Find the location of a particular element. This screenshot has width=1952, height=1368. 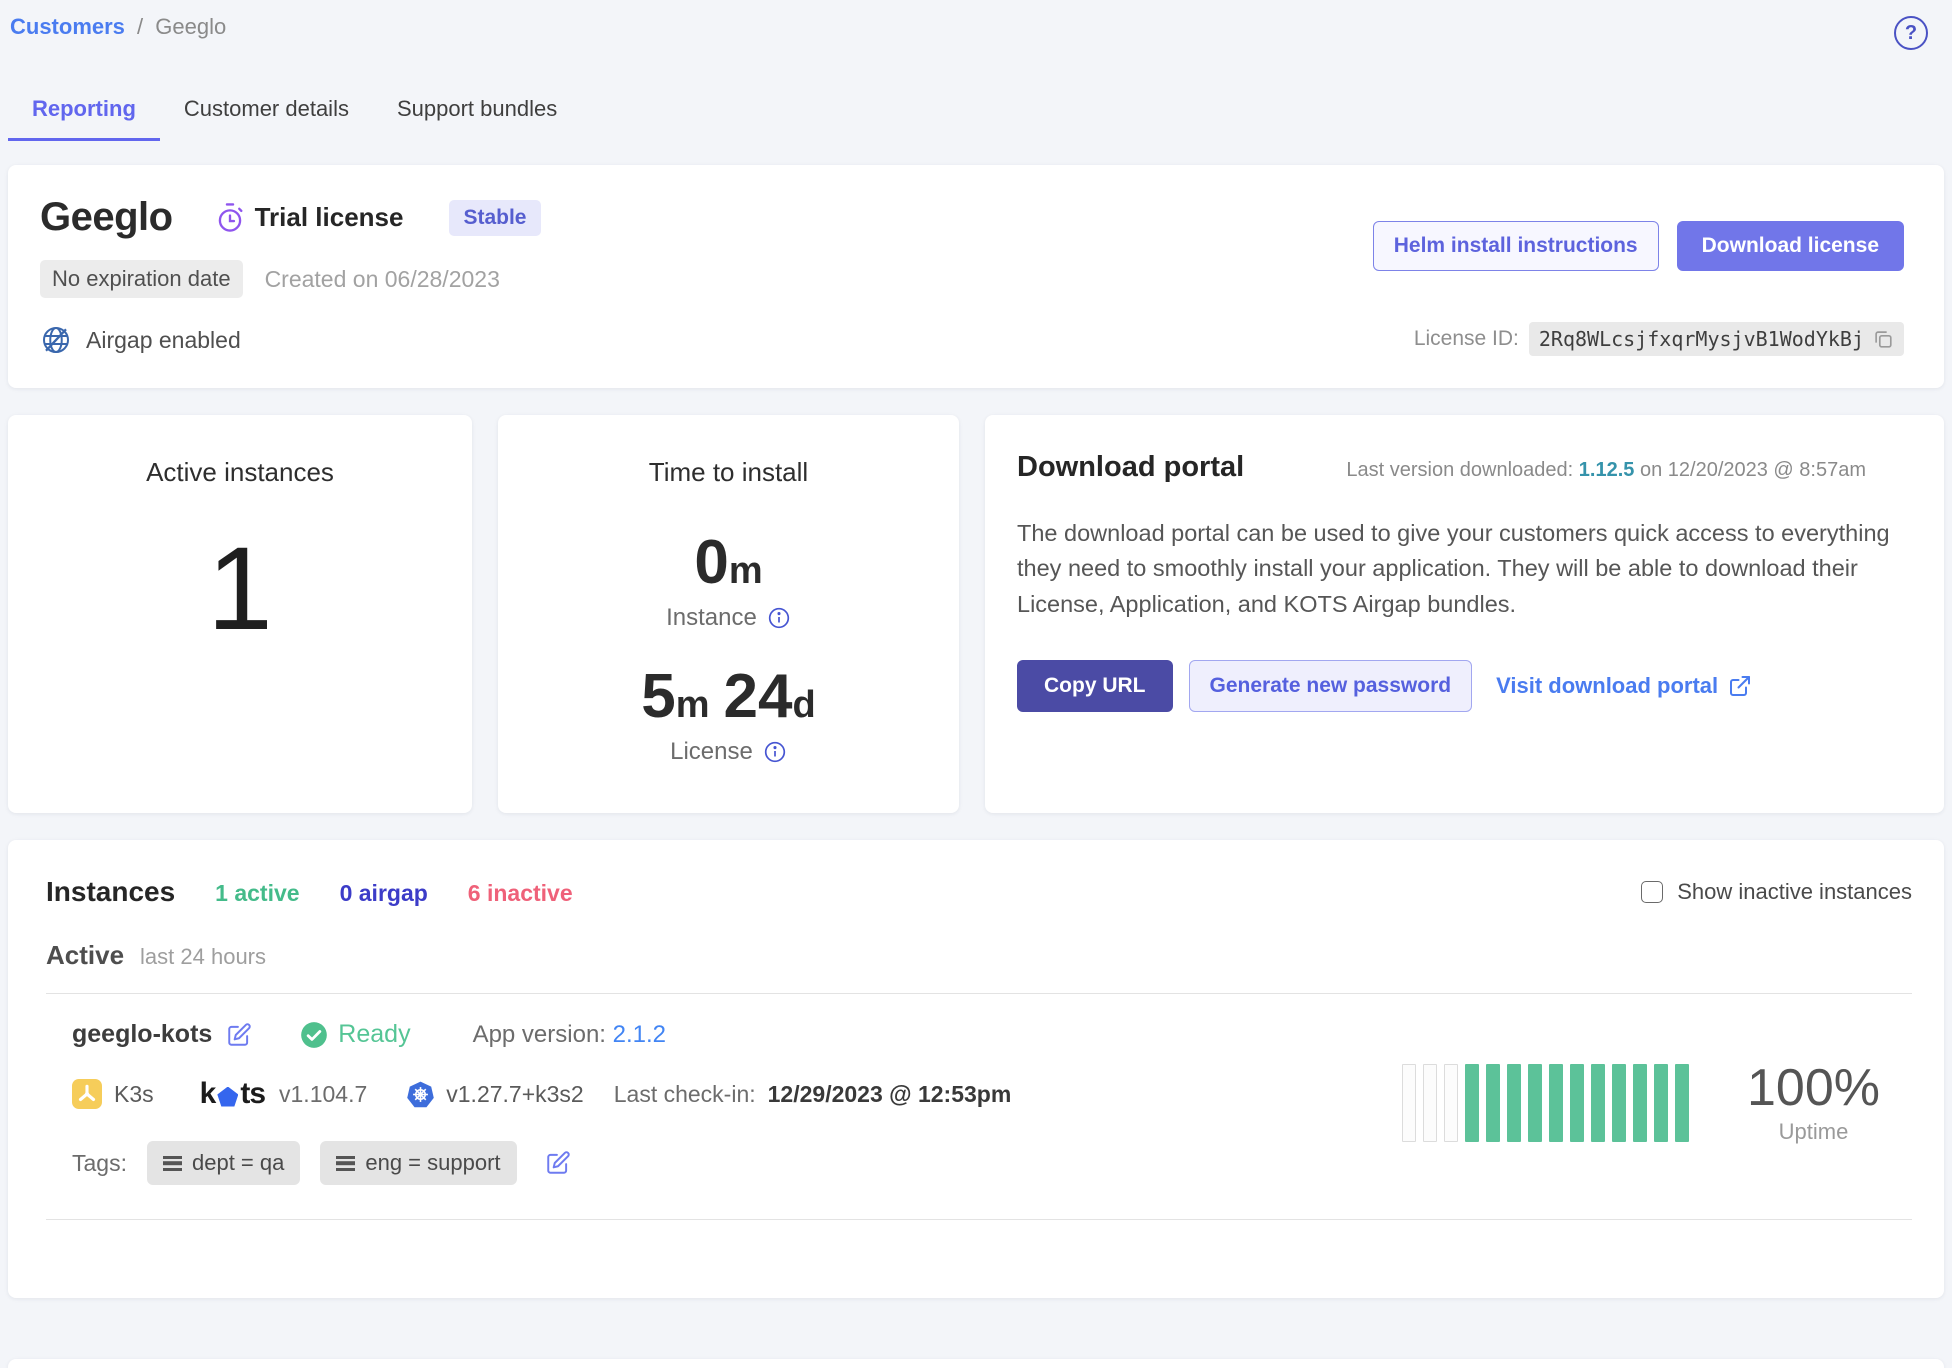

active-instances-value: 1 is located at coordinates (240, 589).